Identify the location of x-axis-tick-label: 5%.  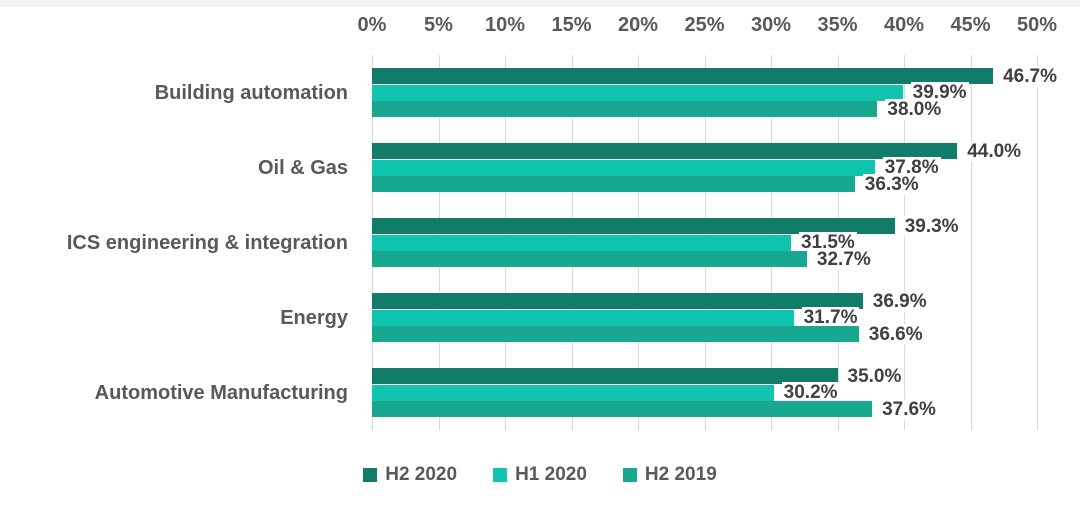
(438, 25).